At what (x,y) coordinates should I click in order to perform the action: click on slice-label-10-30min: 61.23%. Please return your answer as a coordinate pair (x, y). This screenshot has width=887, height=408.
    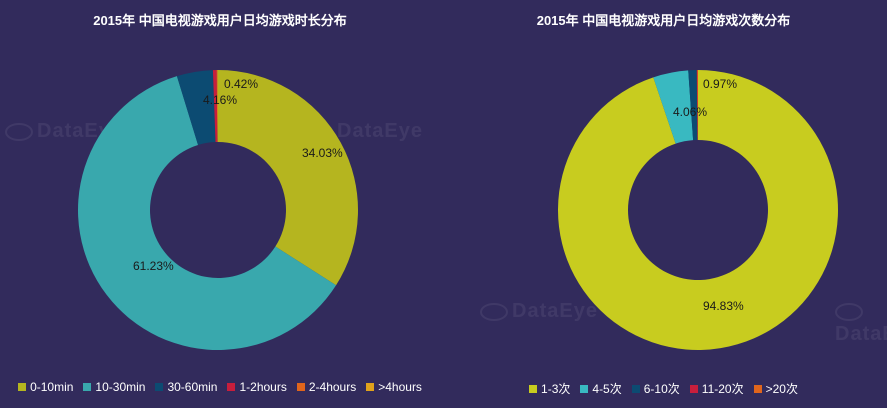
    Looking at the image, I should click on (153, 266).